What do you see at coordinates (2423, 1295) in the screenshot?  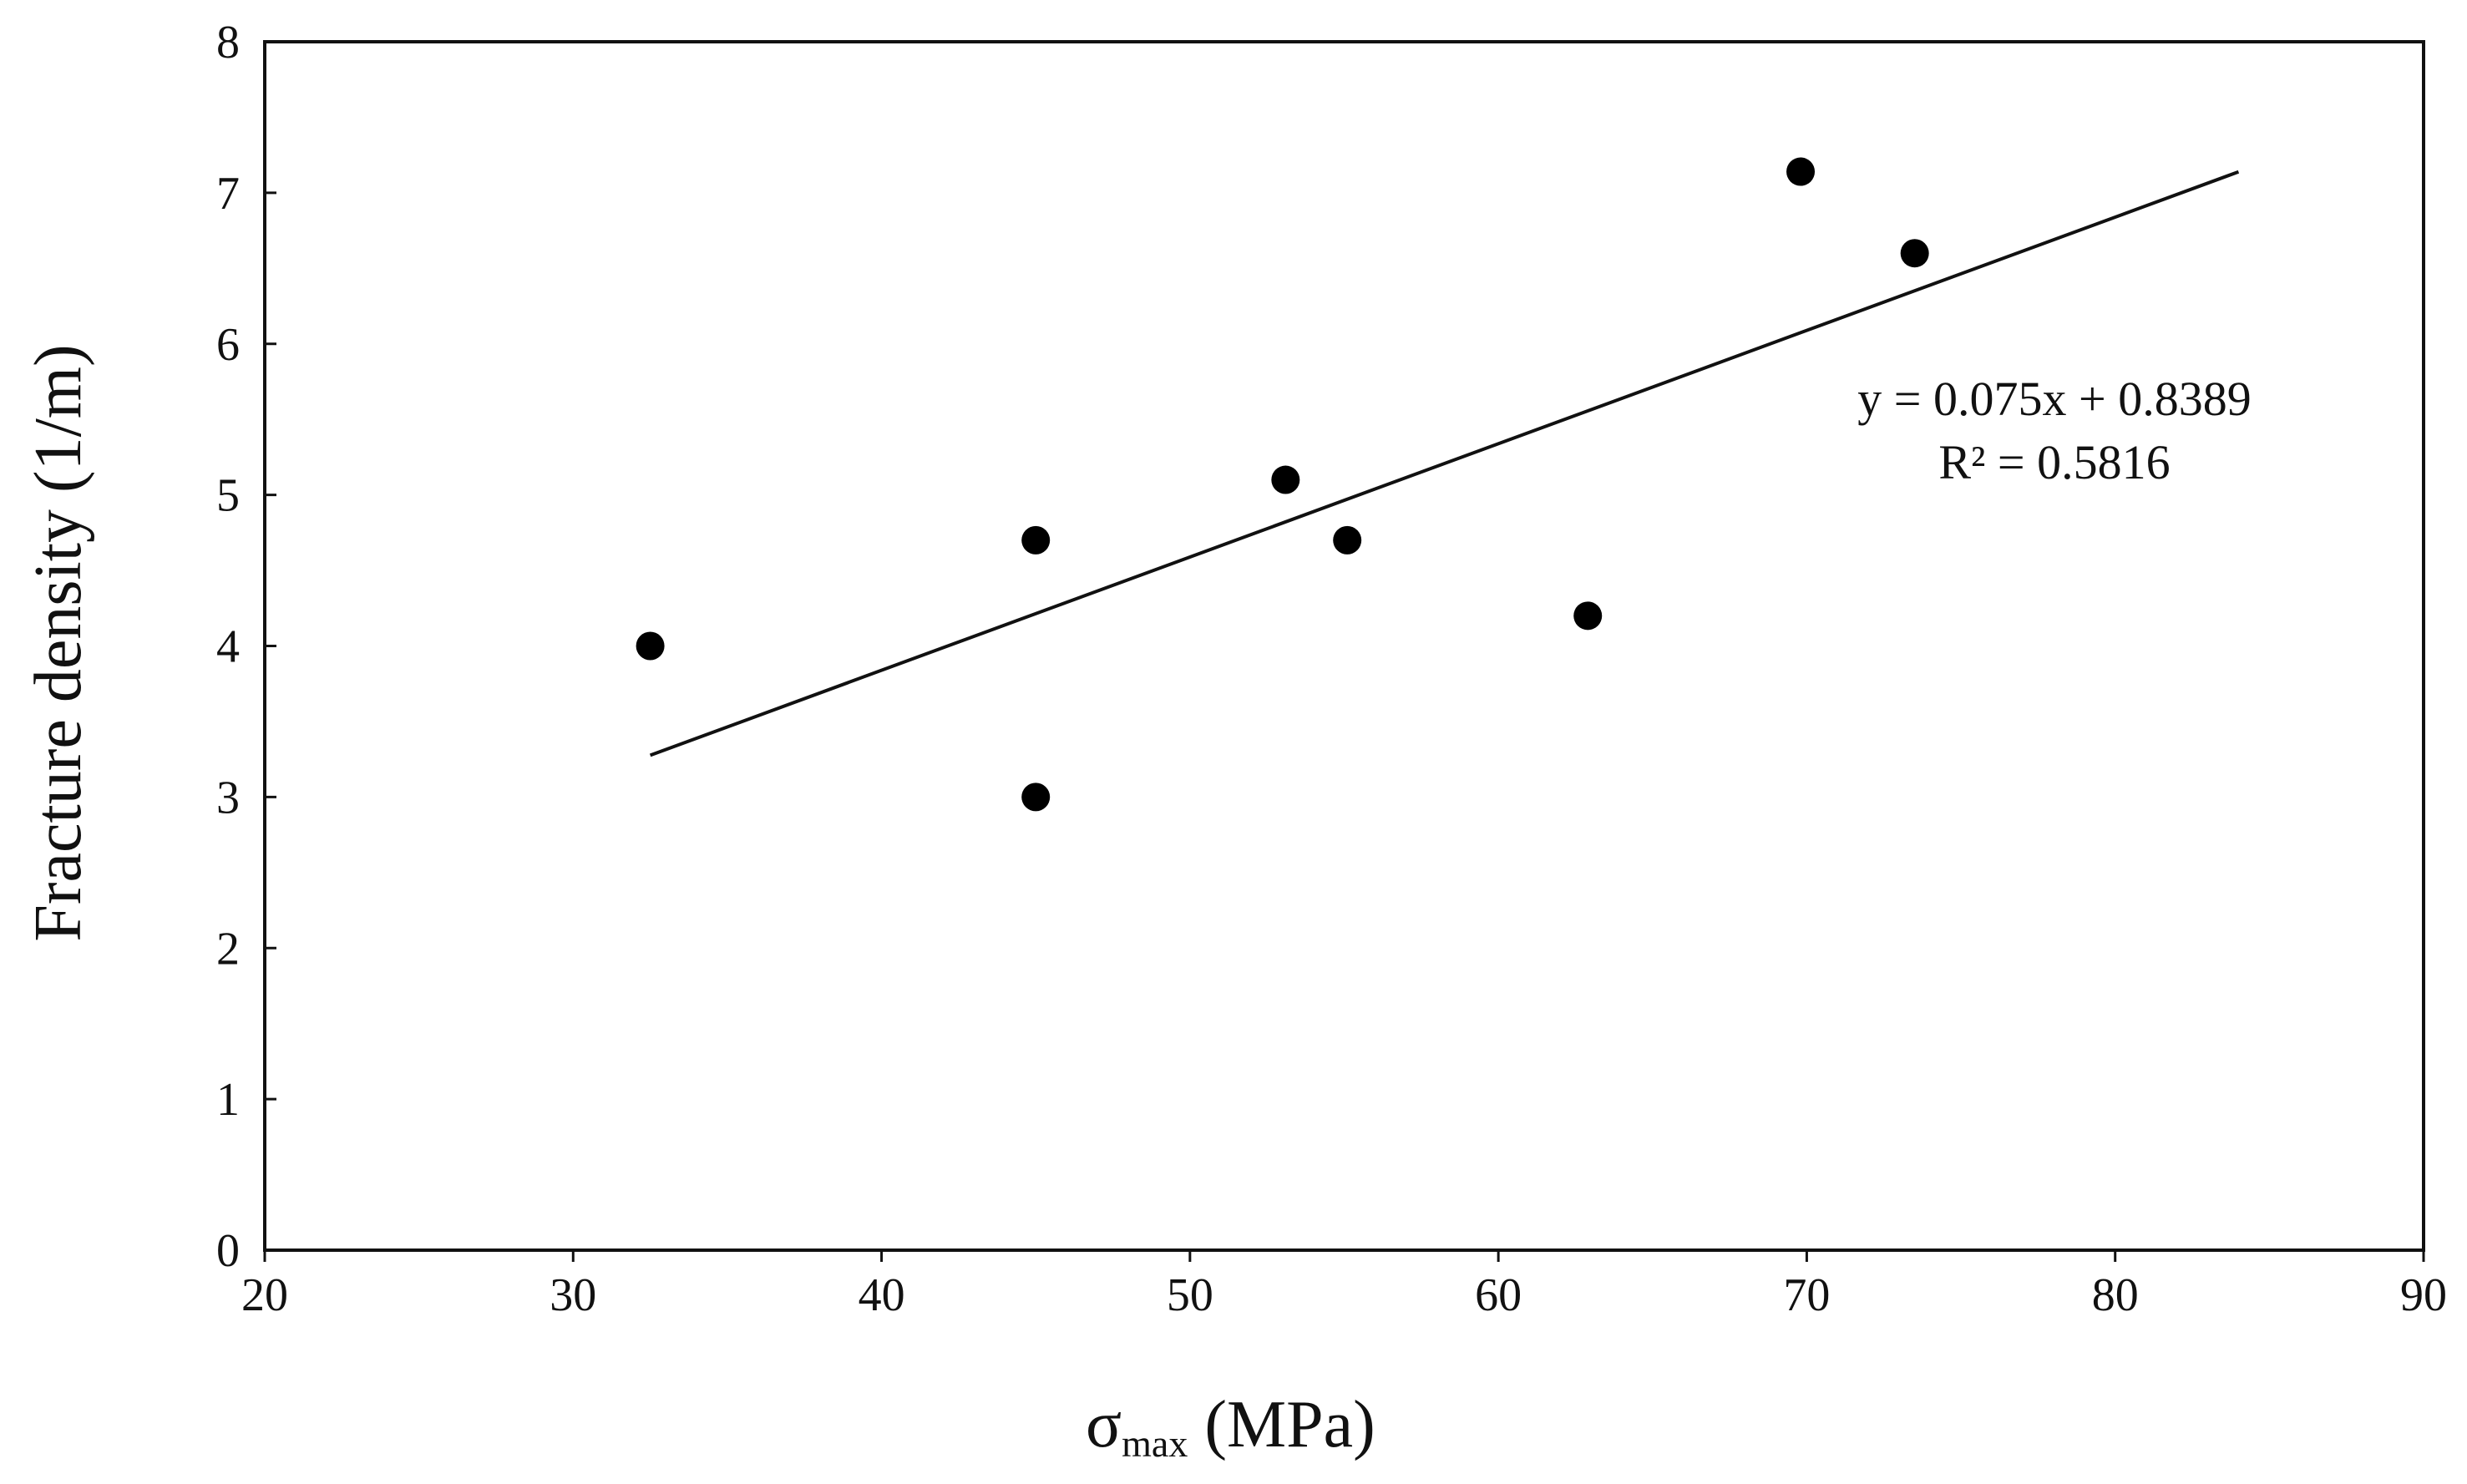 I see `x-tick-label: 90` at bounding box center [2423, 1295].